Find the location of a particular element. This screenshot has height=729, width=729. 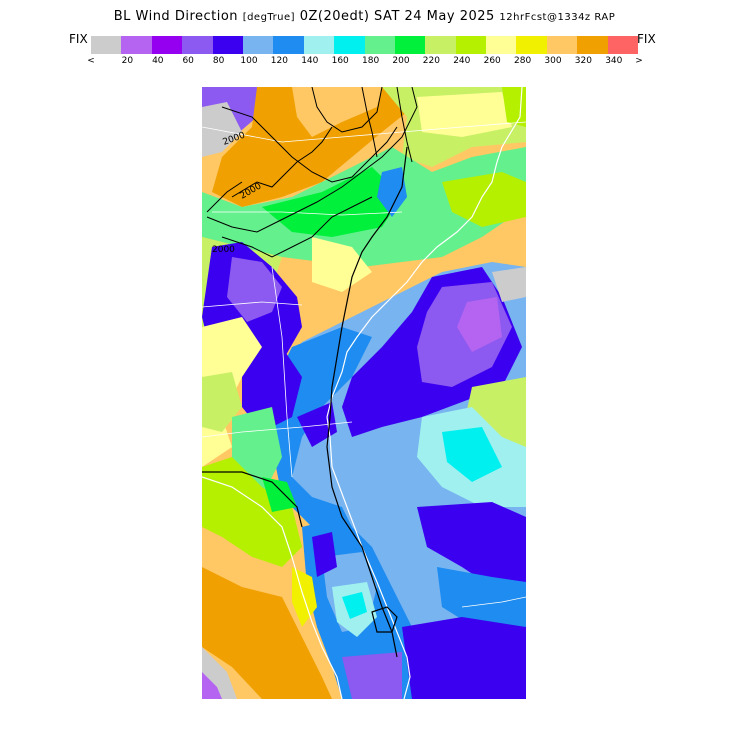

region-atlantic-south-blue is located at coordinates (464, 658).